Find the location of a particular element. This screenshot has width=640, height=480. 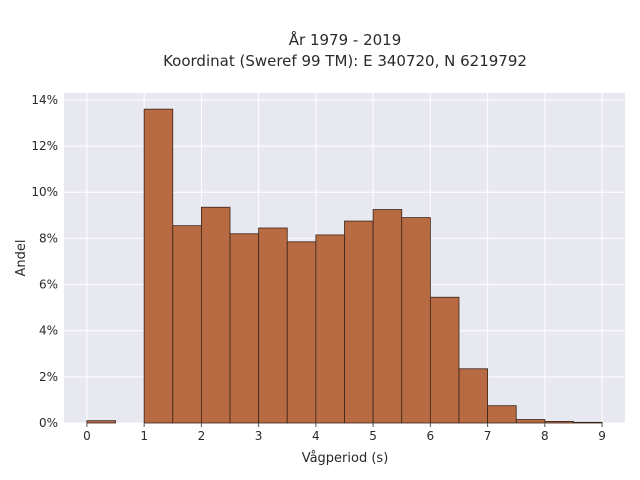

x-tick-label: 8 is located at coordinates (545, 436).